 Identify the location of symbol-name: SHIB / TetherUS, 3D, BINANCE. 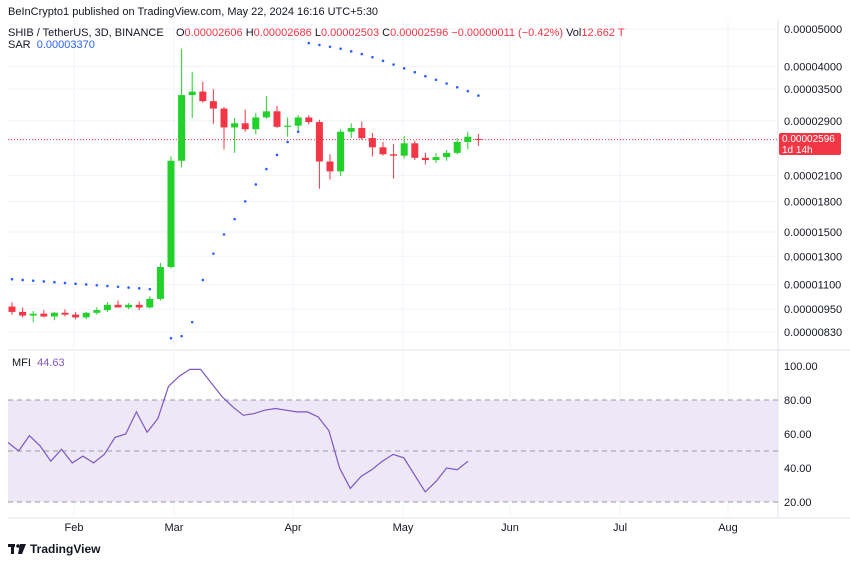
(86, 33).